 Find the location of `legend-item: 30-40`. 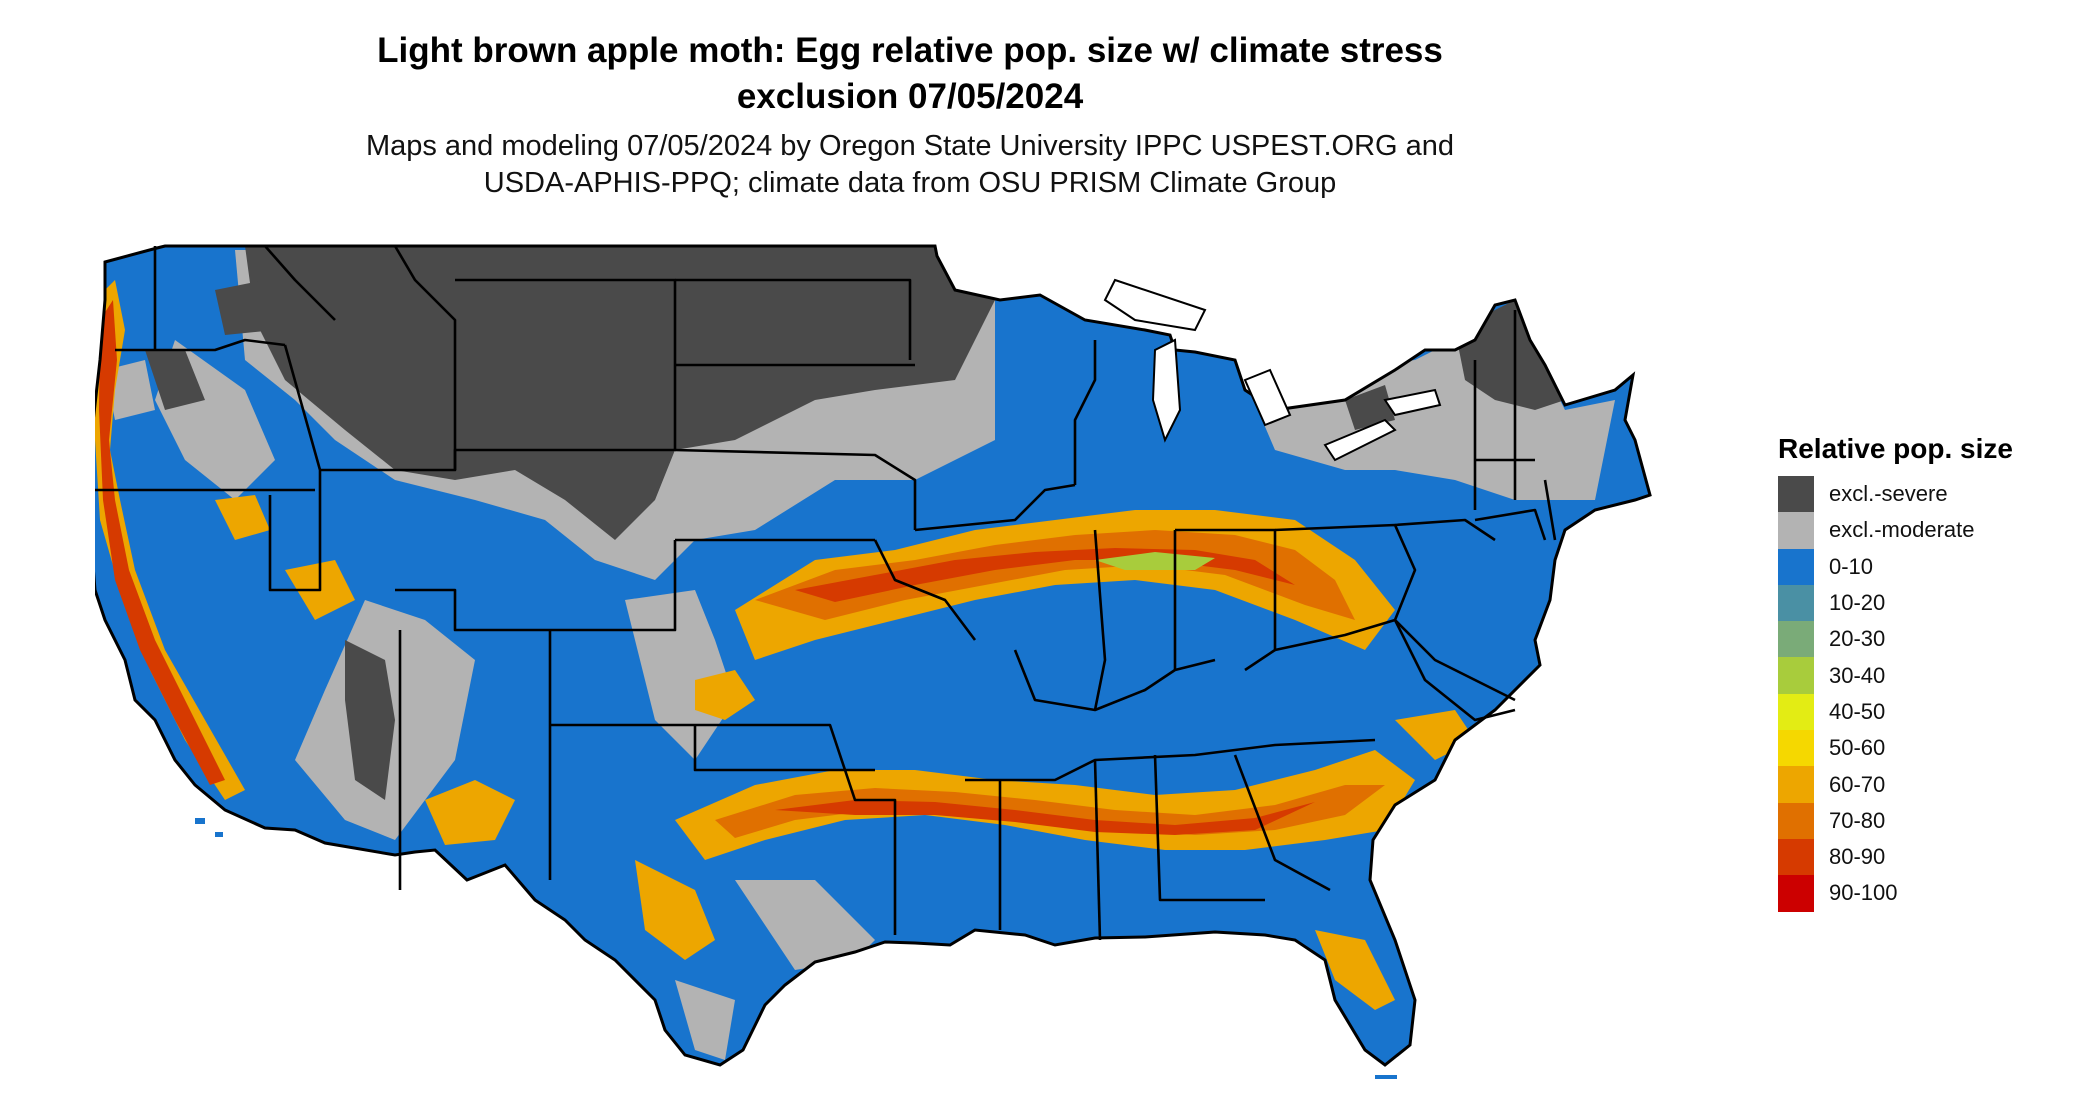

legend-item: 30-40 is located at coordinates (1895, 675).